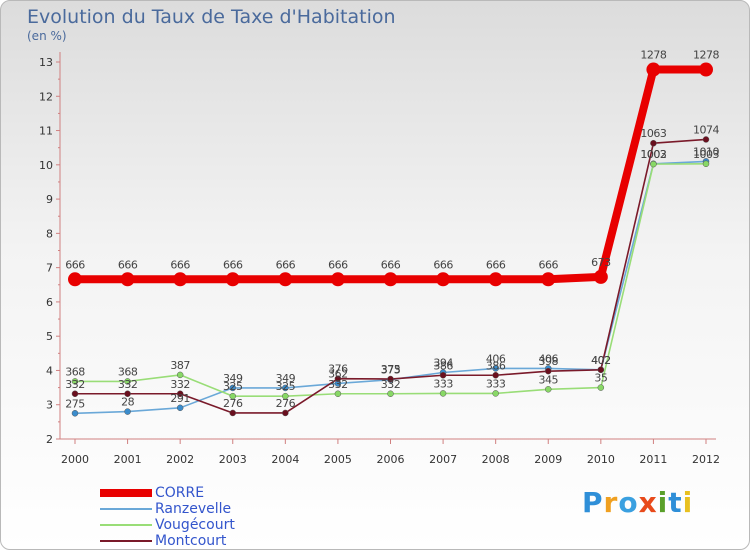 The image size is (750, 550). What do you see at coordinates (601, 360) in the screenshot?
I see `data-label: 402` at bounding box center [601, 360].